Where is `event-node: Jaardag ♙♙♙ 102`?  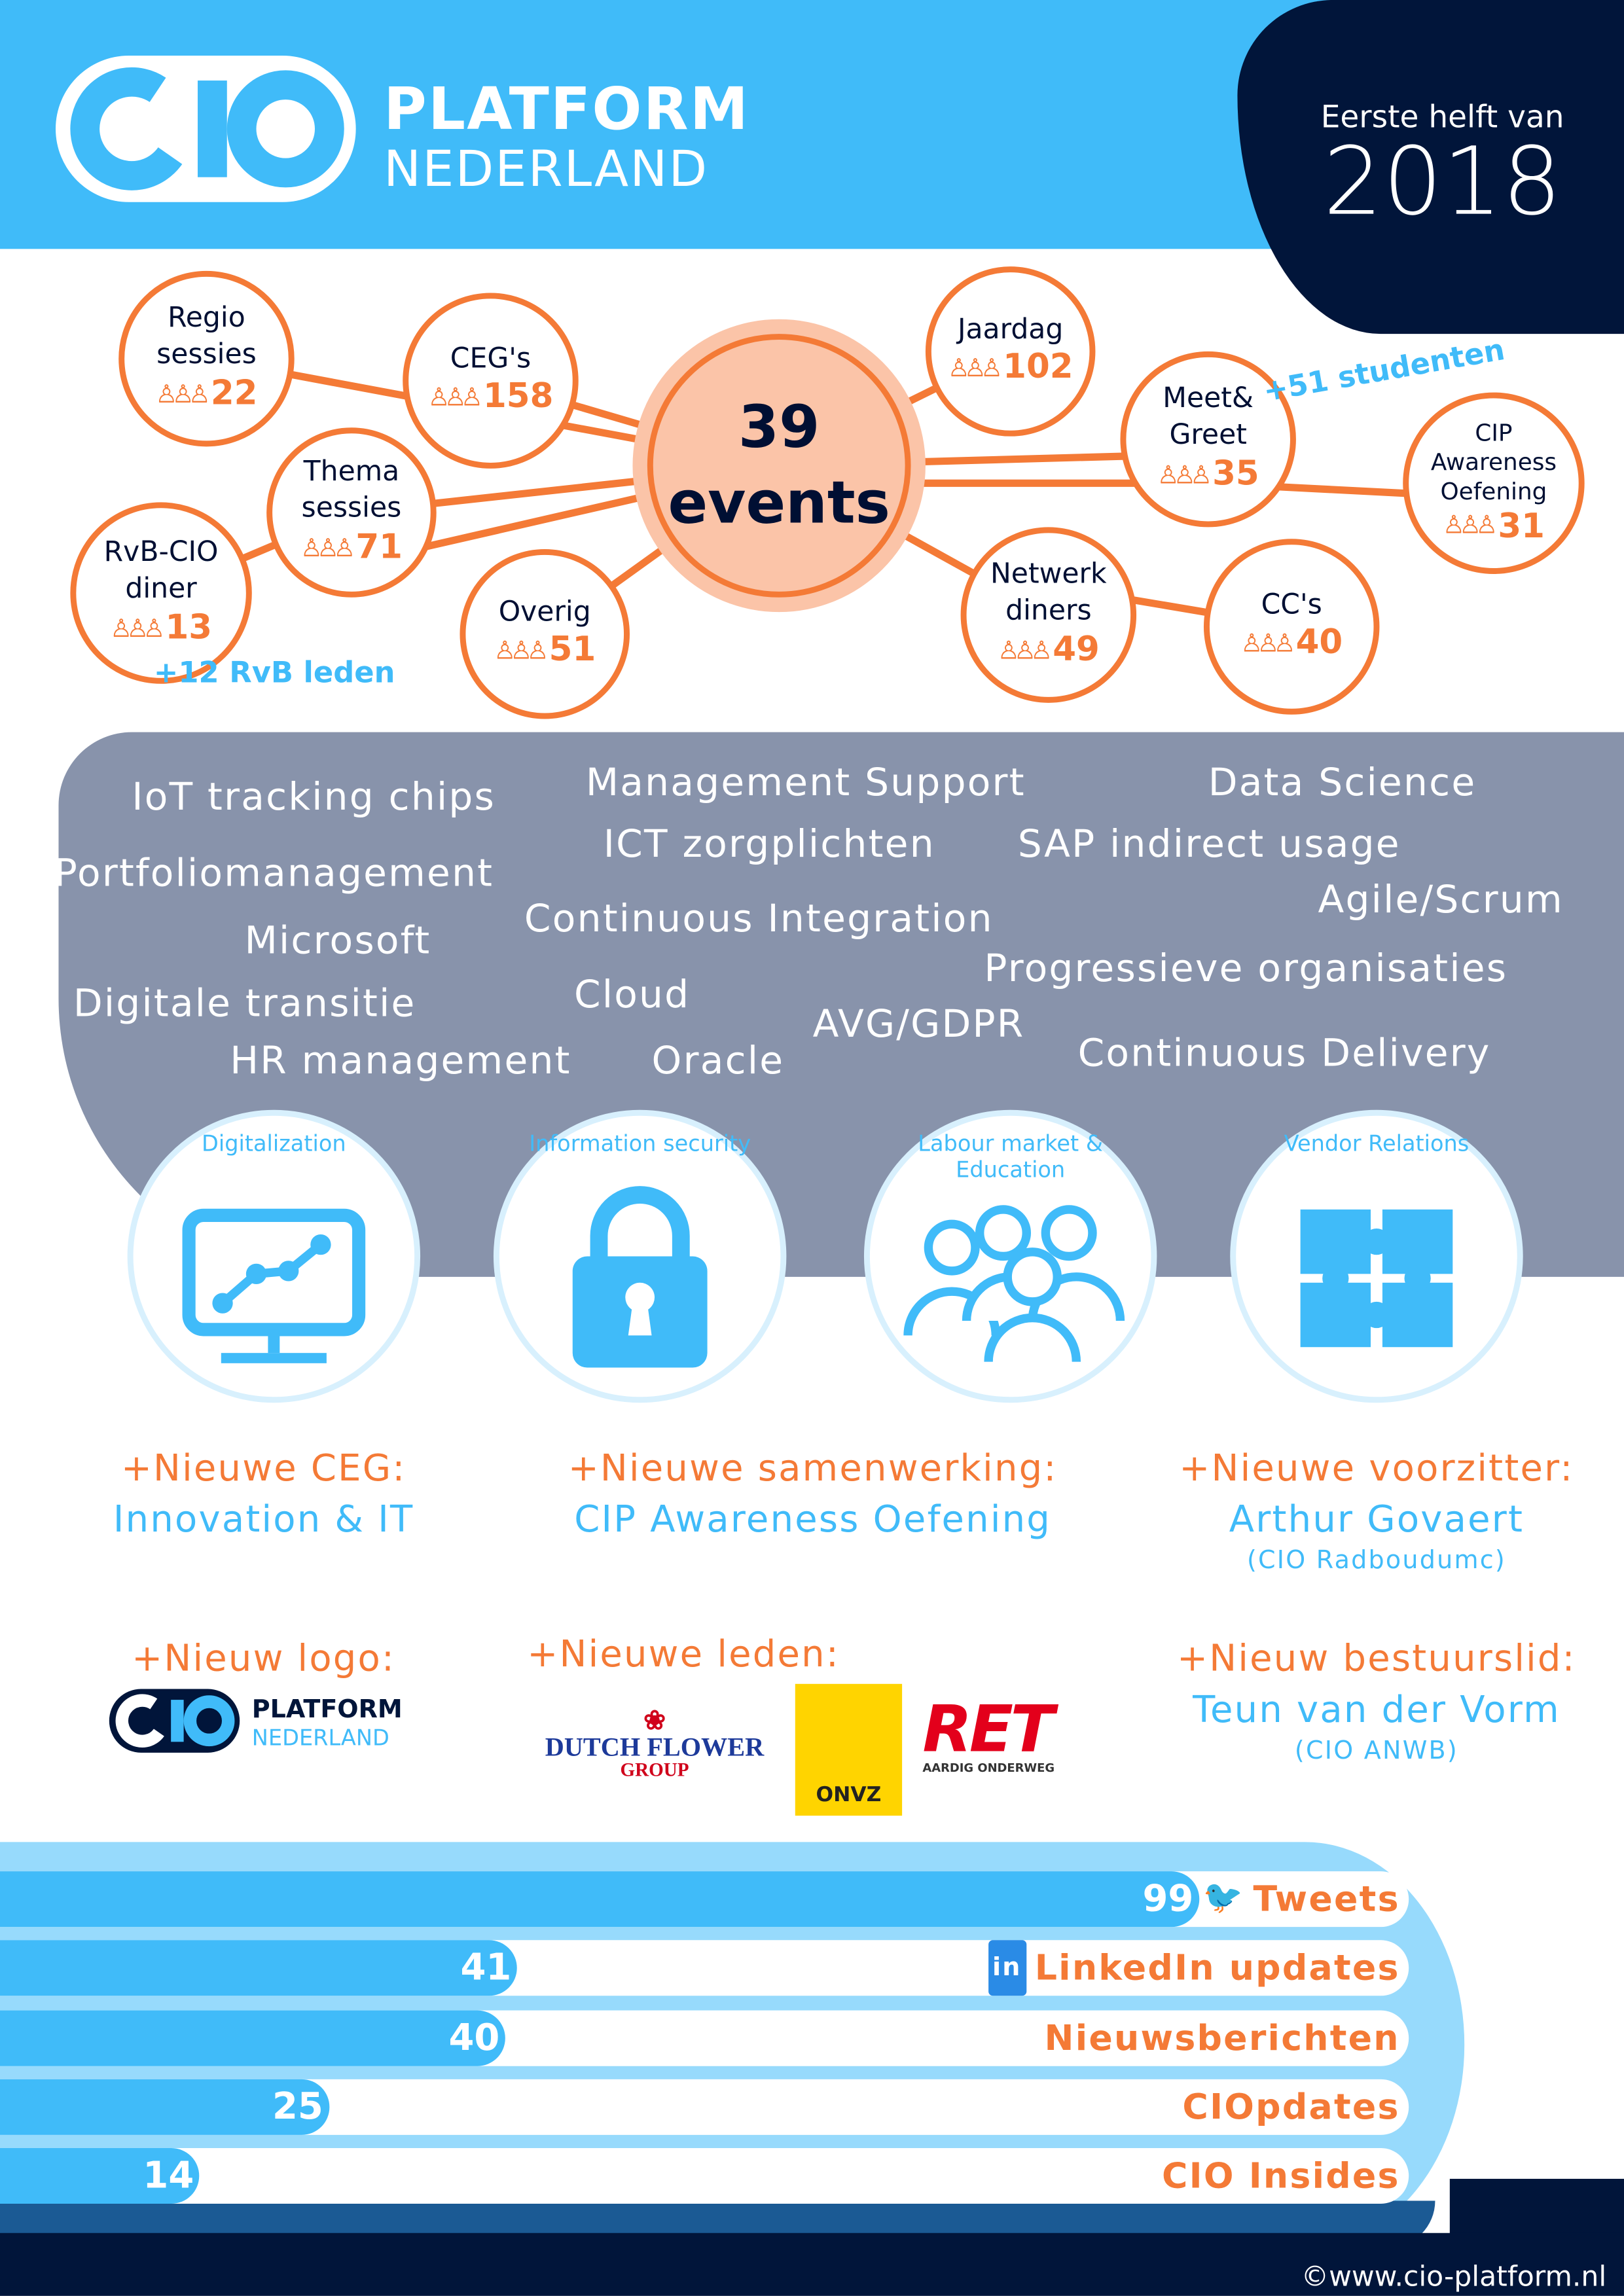
event-node: Jaardag ♙♙♙ 102 is located at coordinates (1010, 351).